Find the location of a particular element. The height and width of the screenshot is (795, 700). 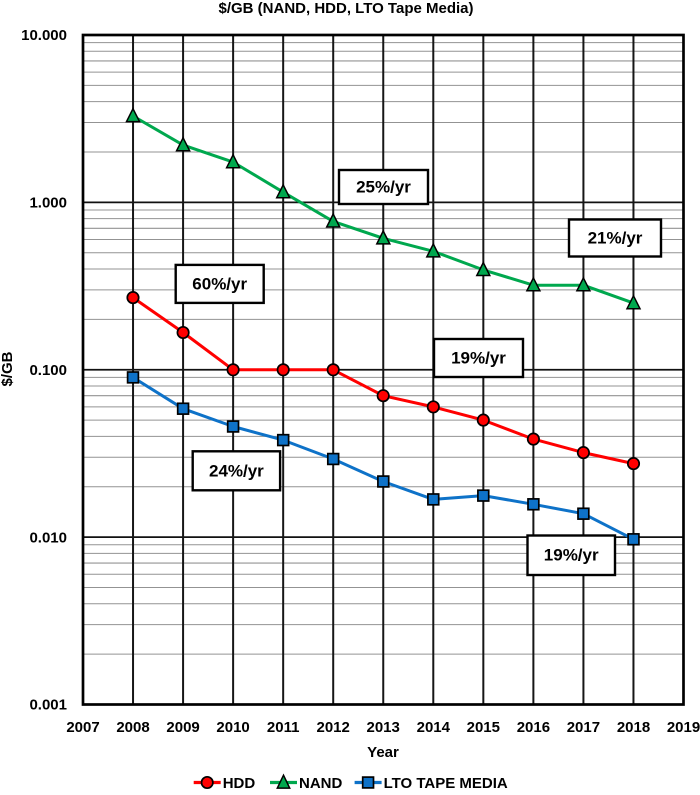

svg-text: 2017 is located at coordinates (583, 727).